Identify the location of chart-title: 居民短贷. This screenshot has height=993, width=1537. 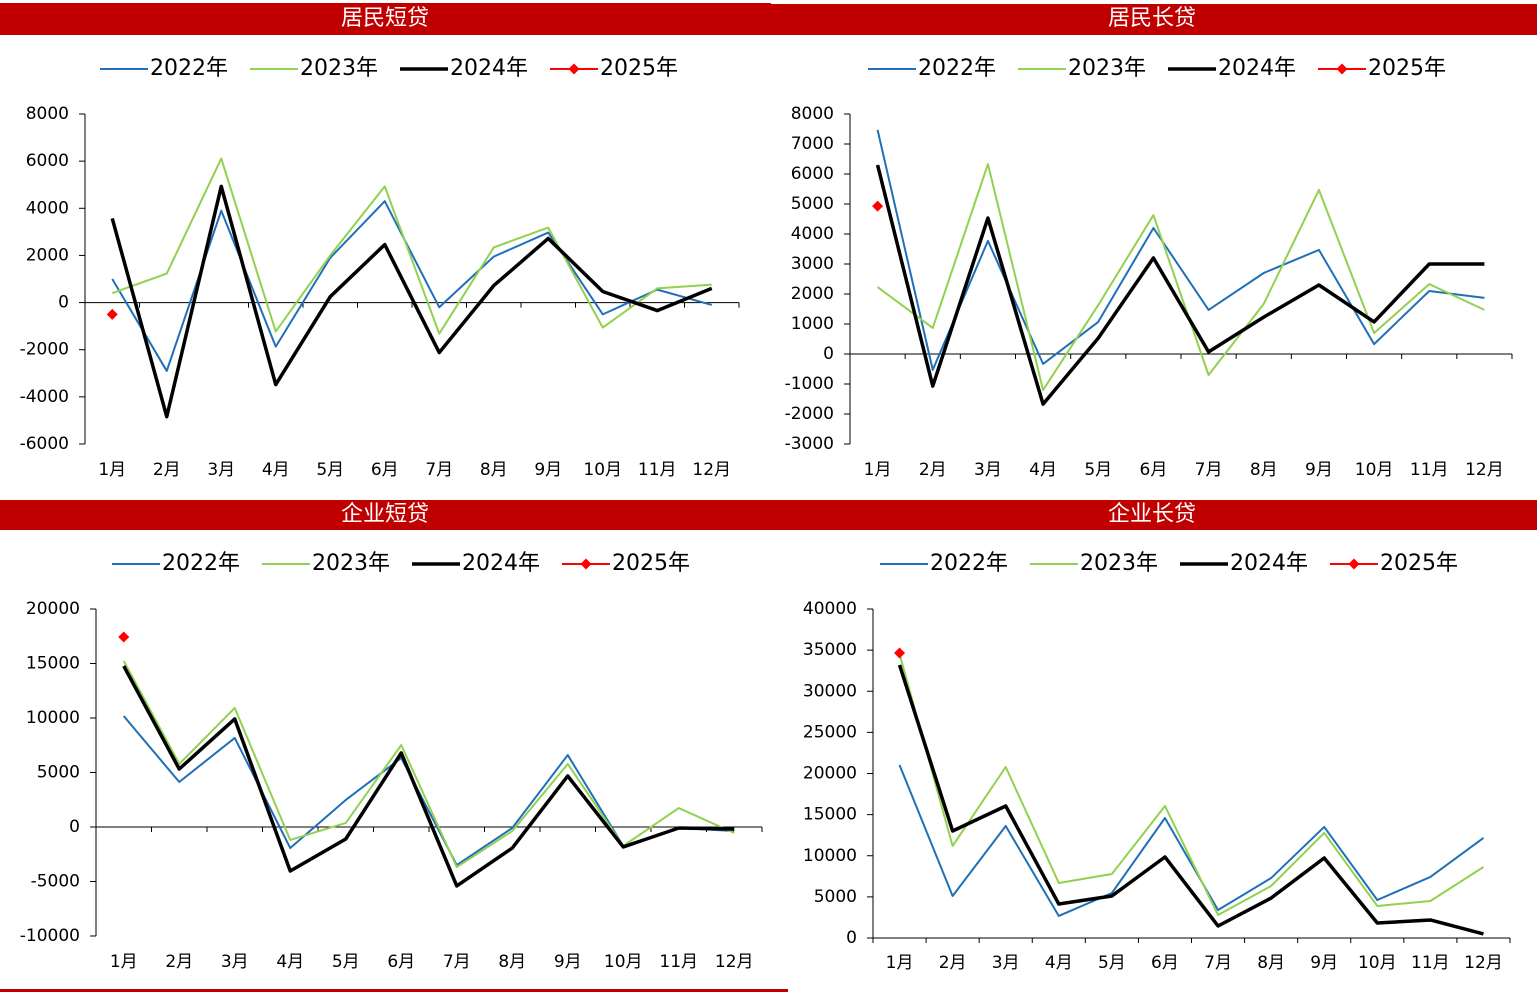
(385, 18).